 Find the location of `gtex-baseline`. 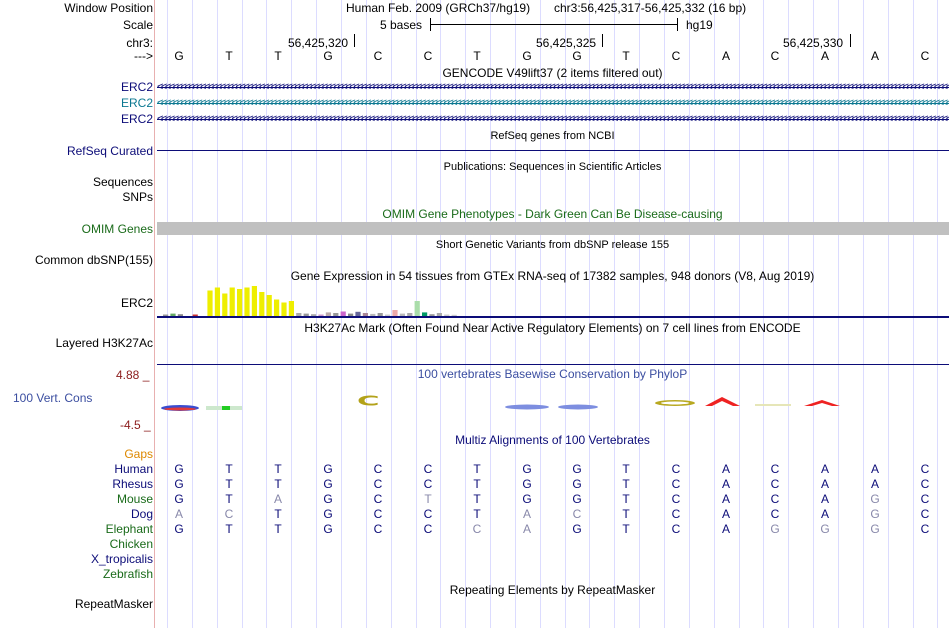

gtex-baseline is located at coordinates (553, 317).